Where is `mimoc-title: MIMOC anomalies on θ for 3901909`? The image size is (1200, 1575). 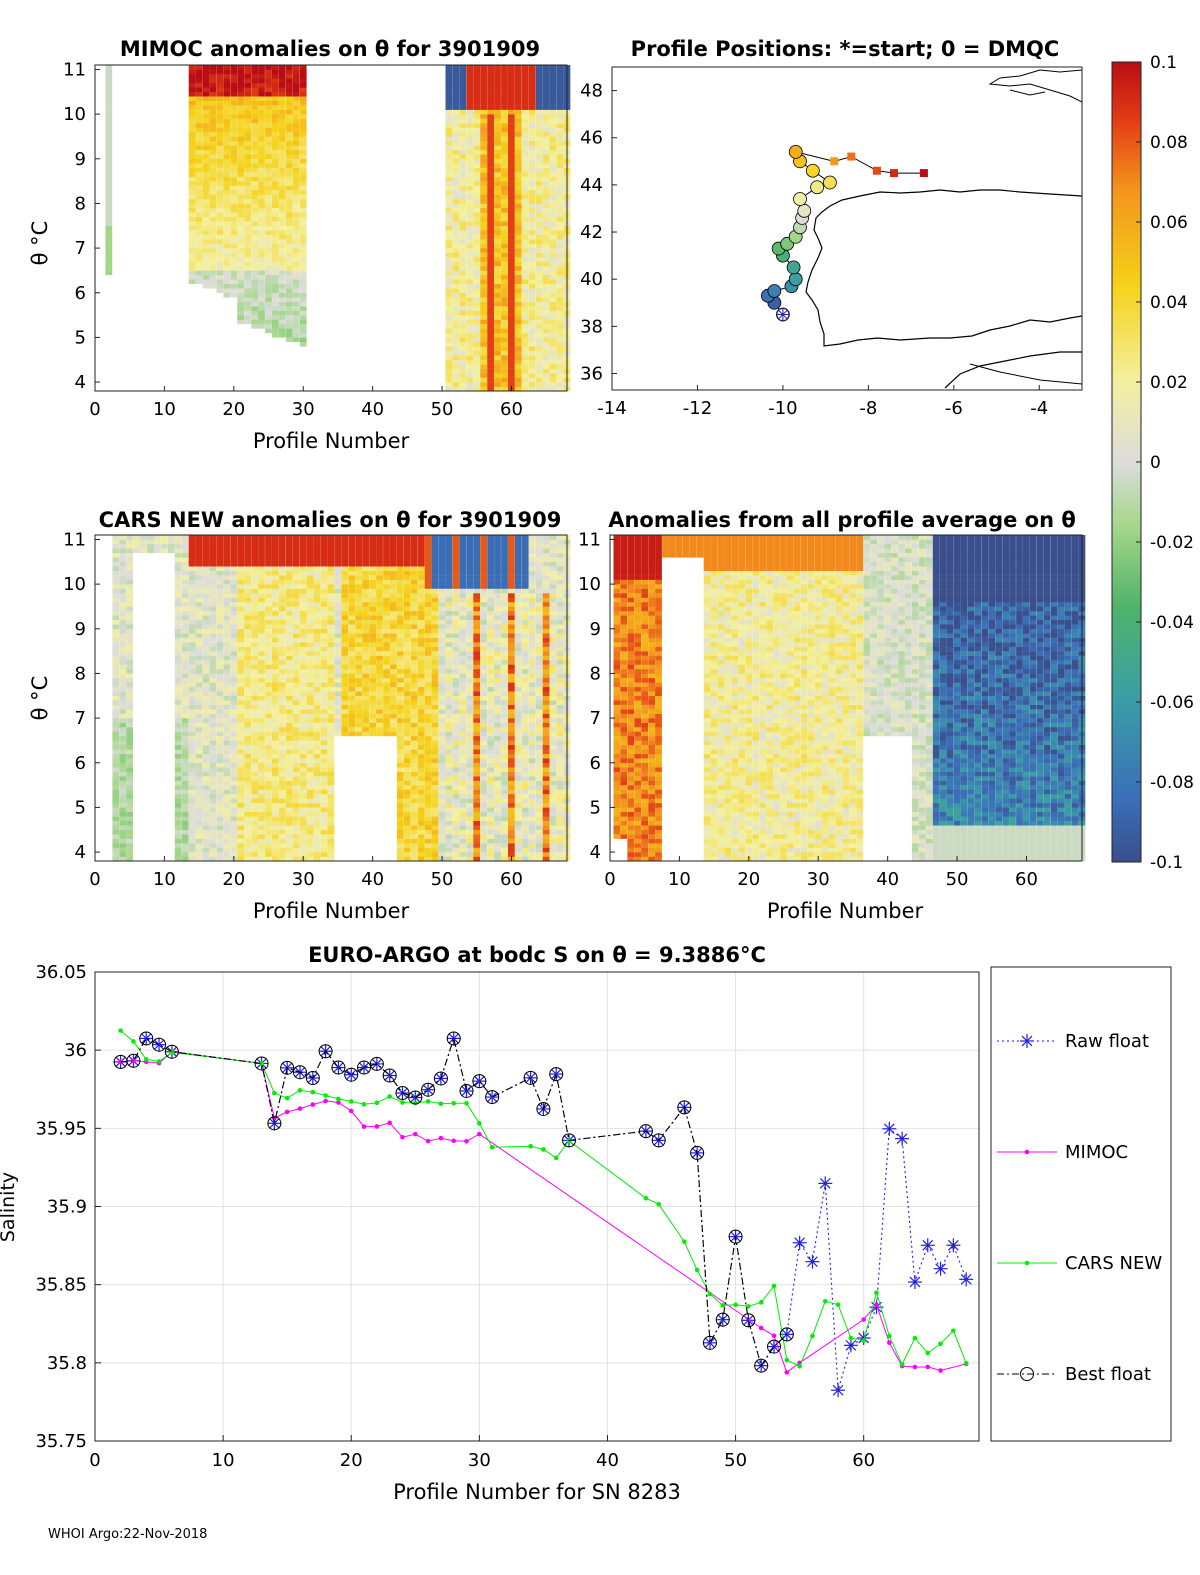 mimoc-title: MIMOC anomalies on θ for 3901909 is located at coordinates (330, 49).